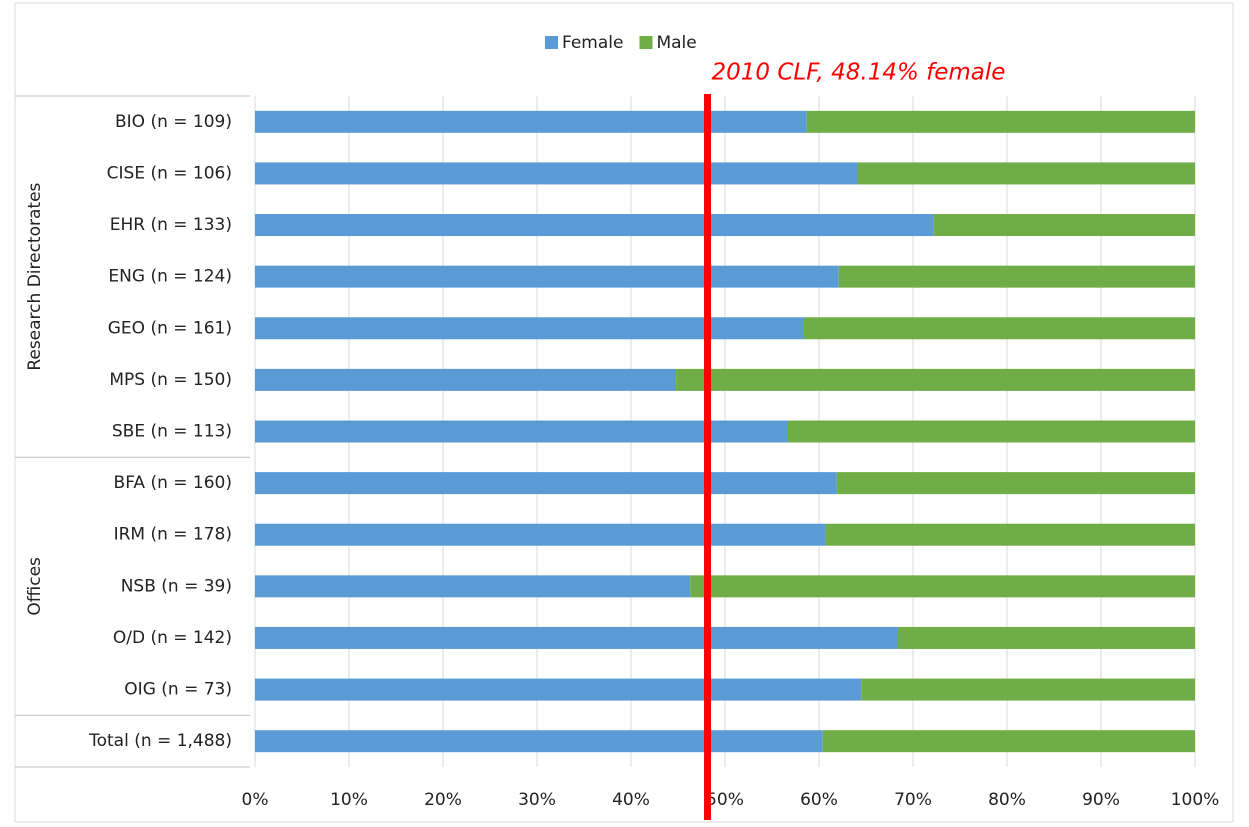 The width and height of the screenshot is (1249, 827). I want to click on y-tick-label: IRM (n = 178), so click(173, 535).